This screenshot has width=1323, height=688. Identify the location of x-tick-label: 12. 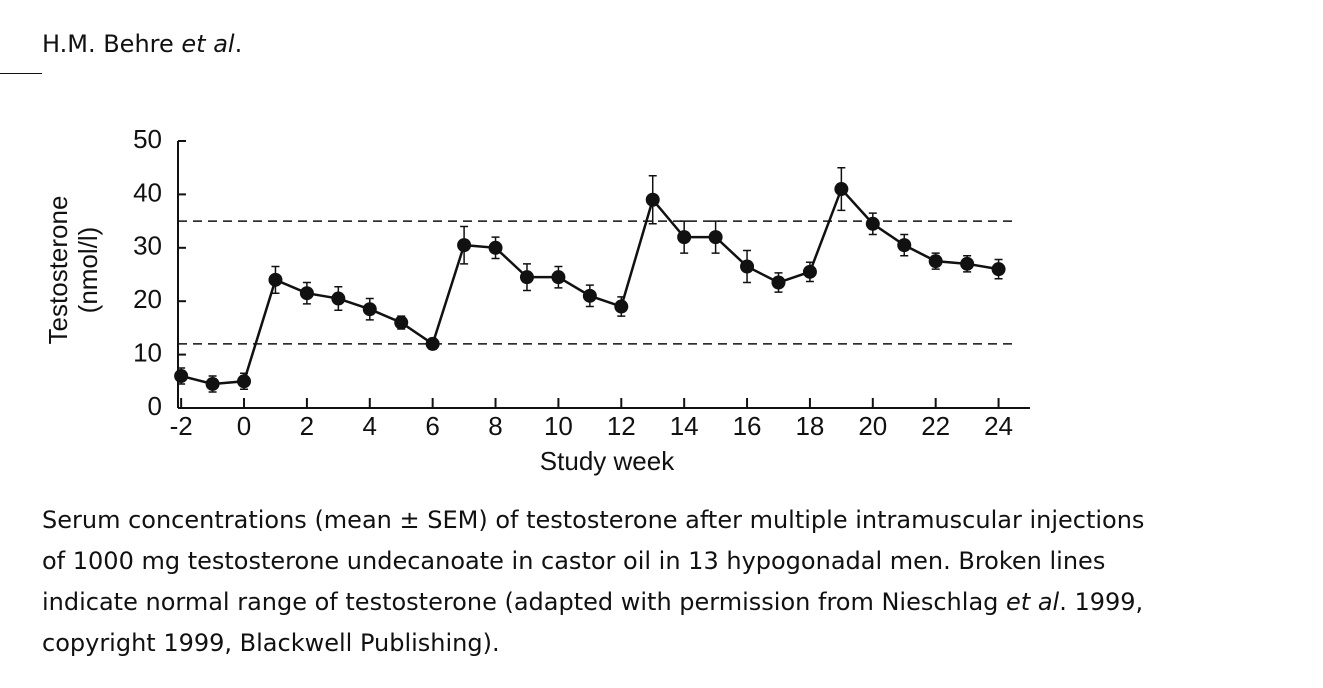
(621, 426).